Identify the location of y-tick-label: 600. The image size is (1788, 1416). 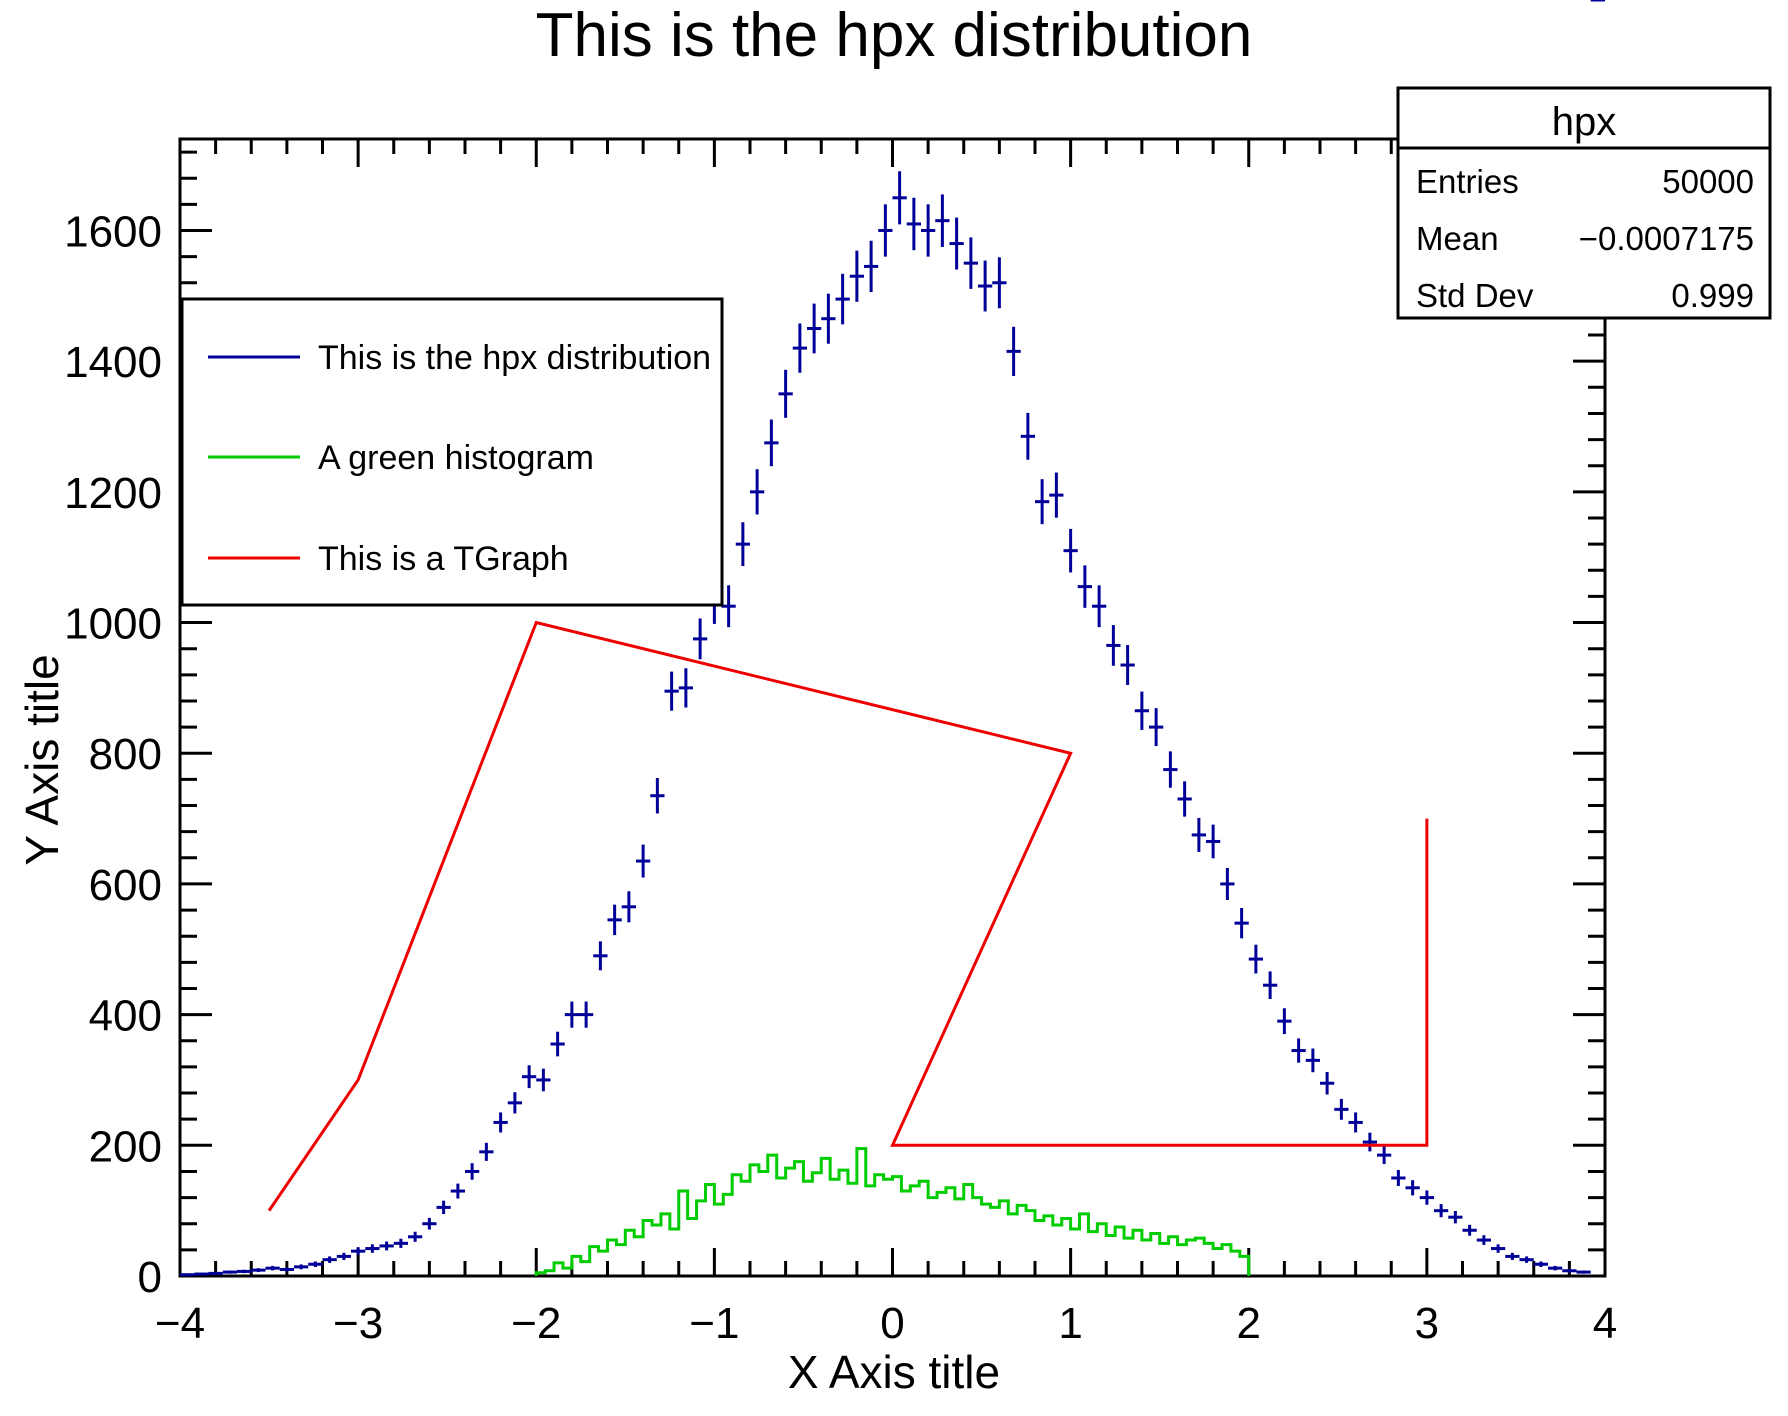
(125, 885).